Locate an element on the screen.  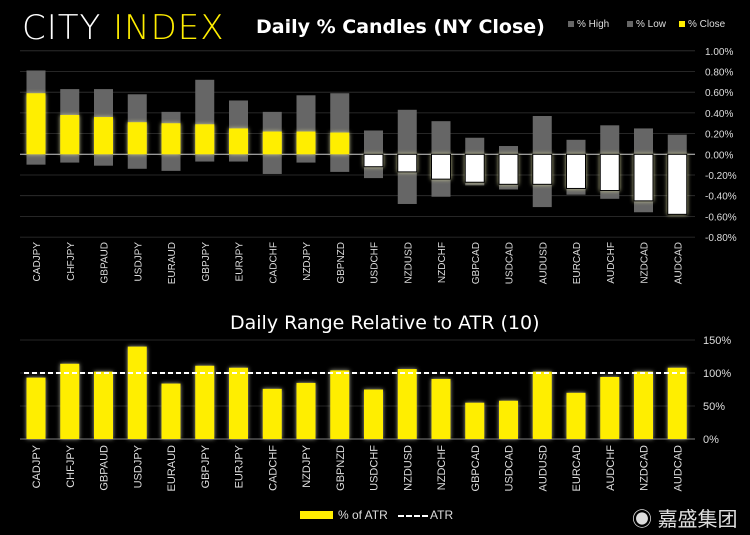
legend-low: % Low is located at coordinates (646, 24).